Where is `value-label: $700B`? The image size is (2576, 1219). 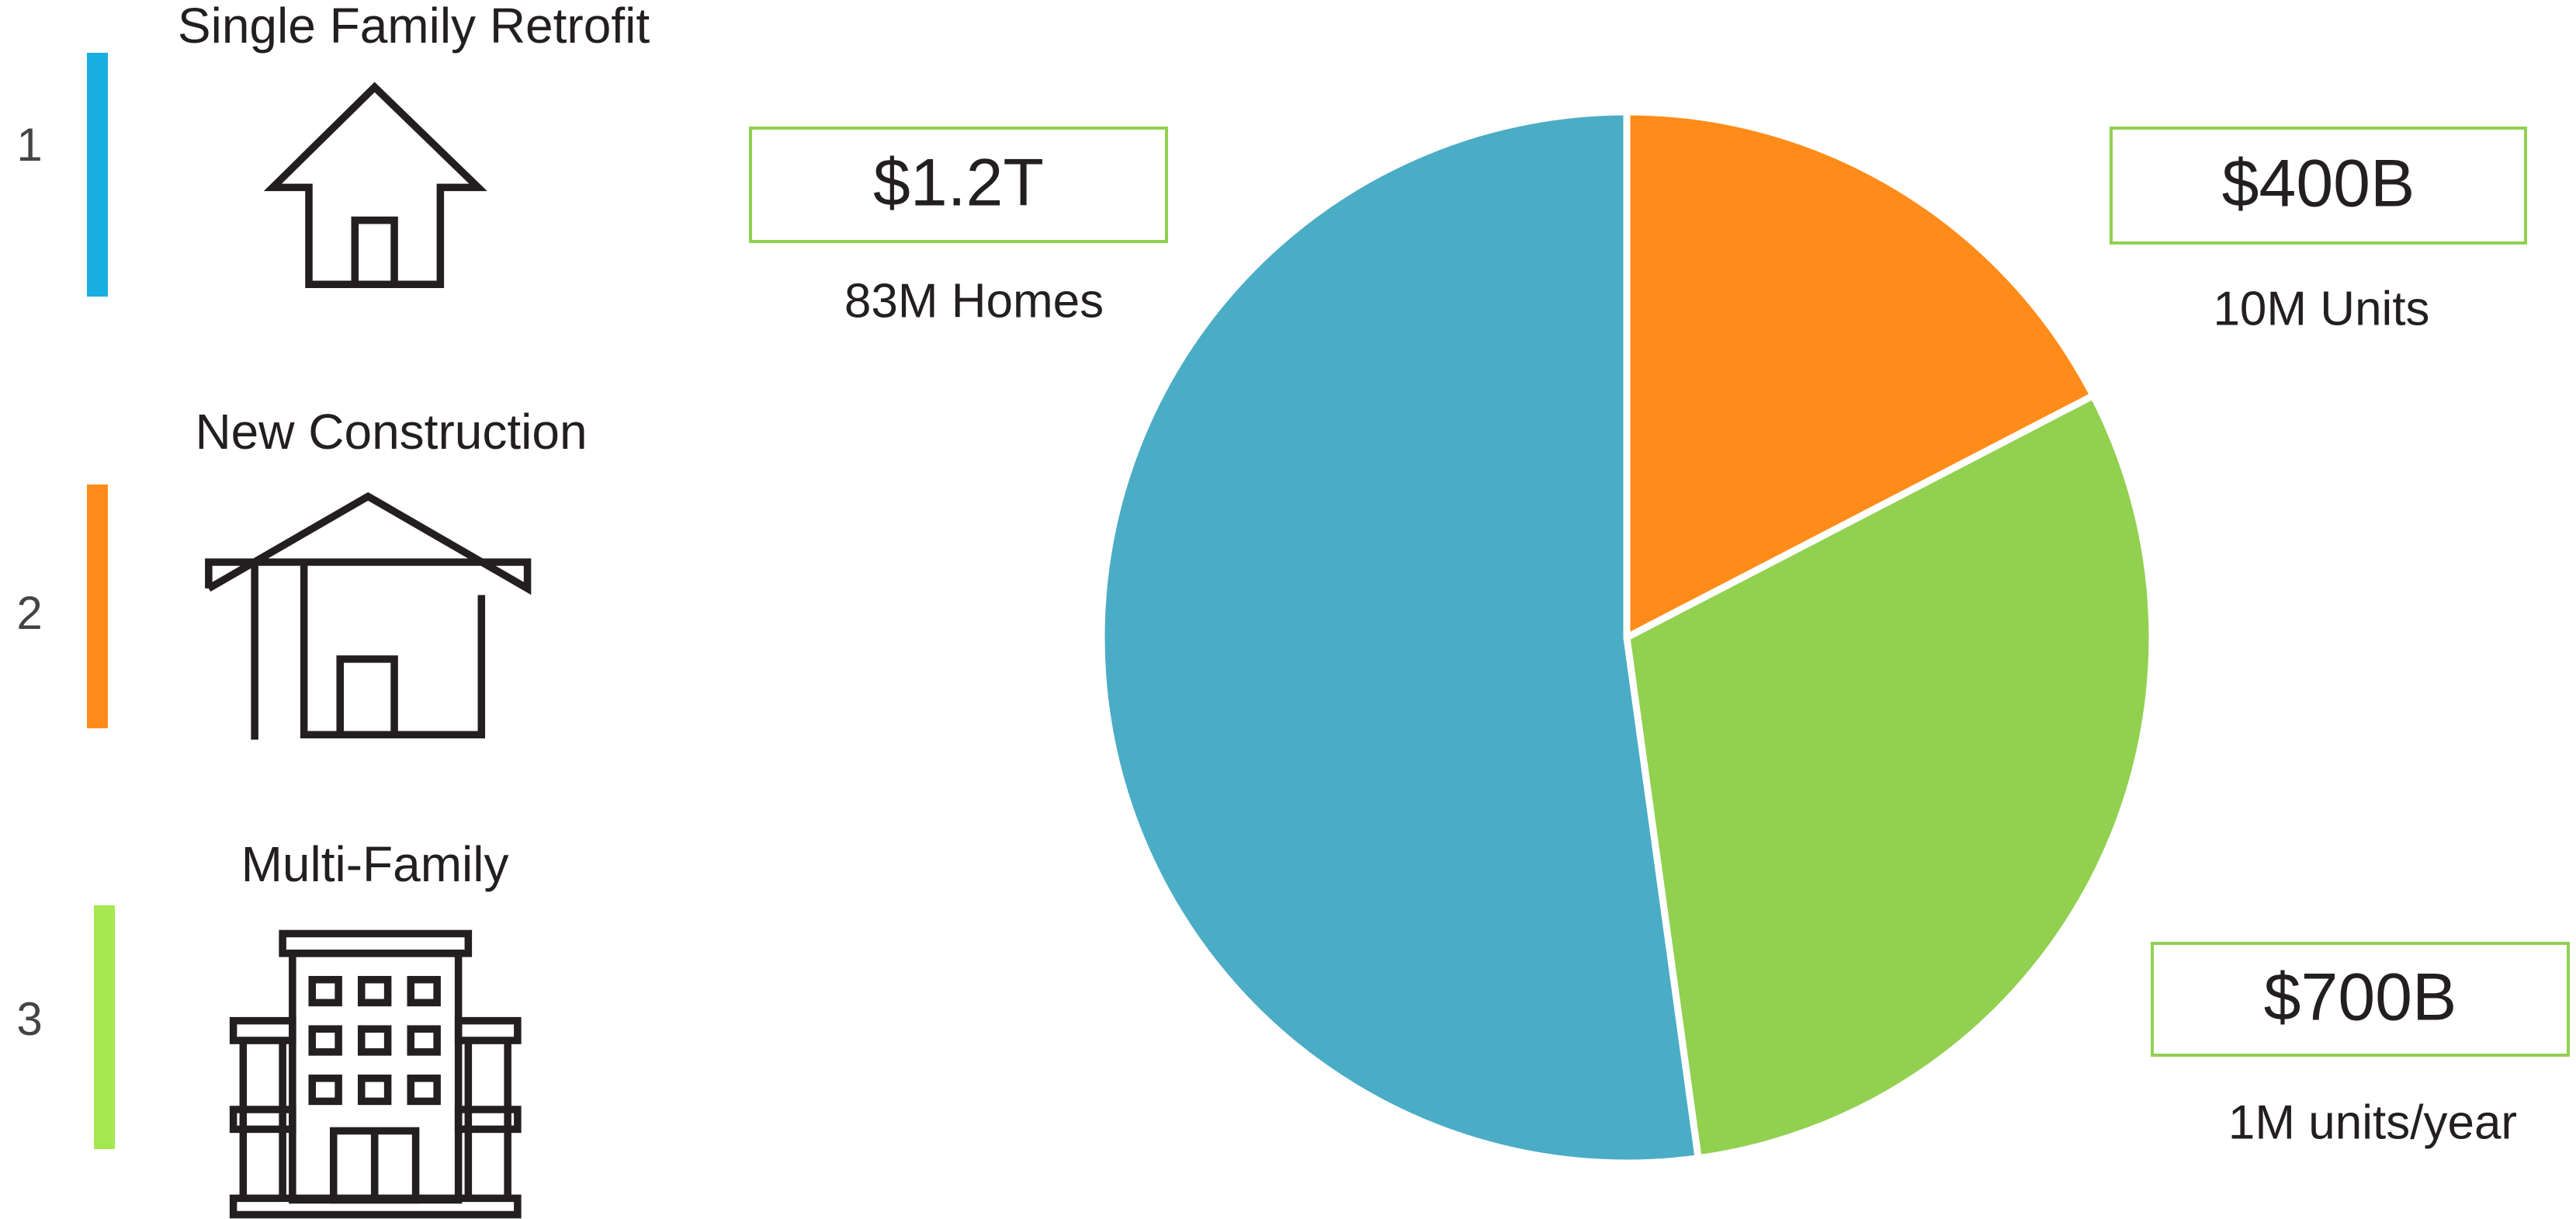
value-label: $700B is located at coordinates (2360, 998).